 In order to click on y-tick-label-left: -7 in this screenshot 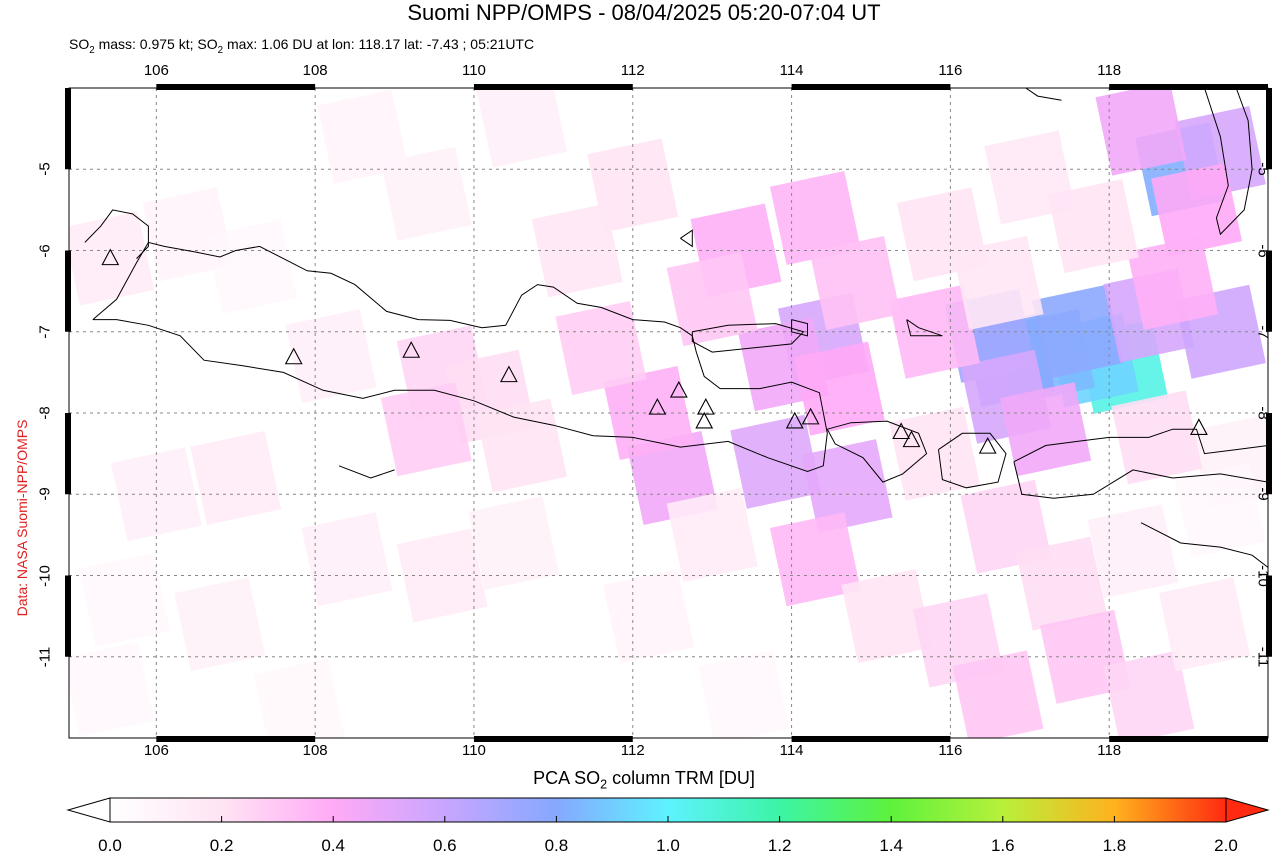, I will do `click(45, 332)`.